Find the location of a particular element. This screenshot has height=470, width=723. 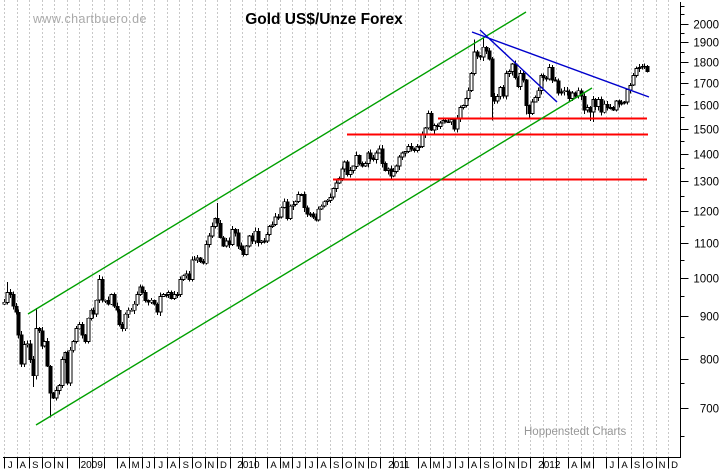

svg-text: 2000 is located at coordinates (706, 26).